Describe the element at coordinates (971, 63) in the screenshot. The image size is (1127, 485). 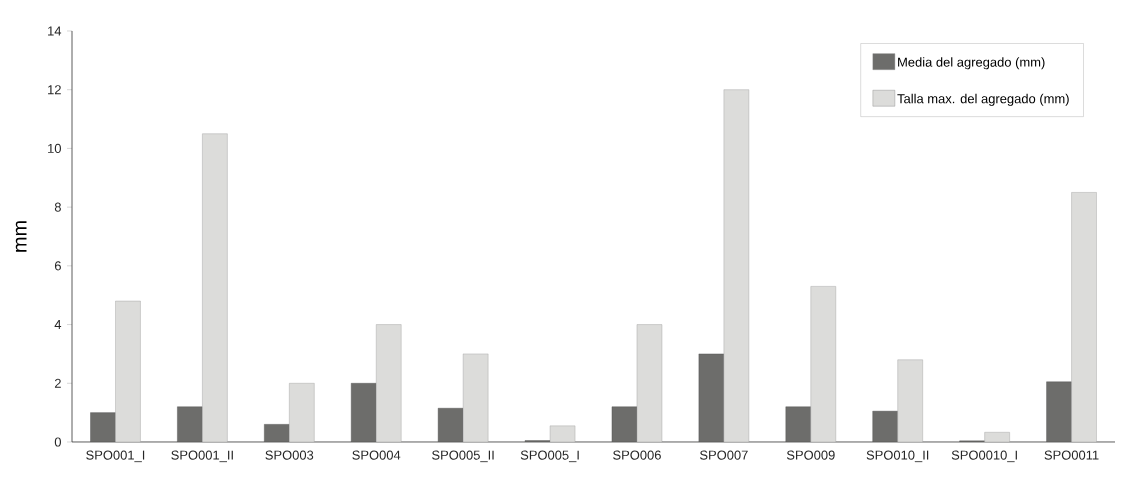
I see `legend-label: Media del agregado (mm)` at that location.